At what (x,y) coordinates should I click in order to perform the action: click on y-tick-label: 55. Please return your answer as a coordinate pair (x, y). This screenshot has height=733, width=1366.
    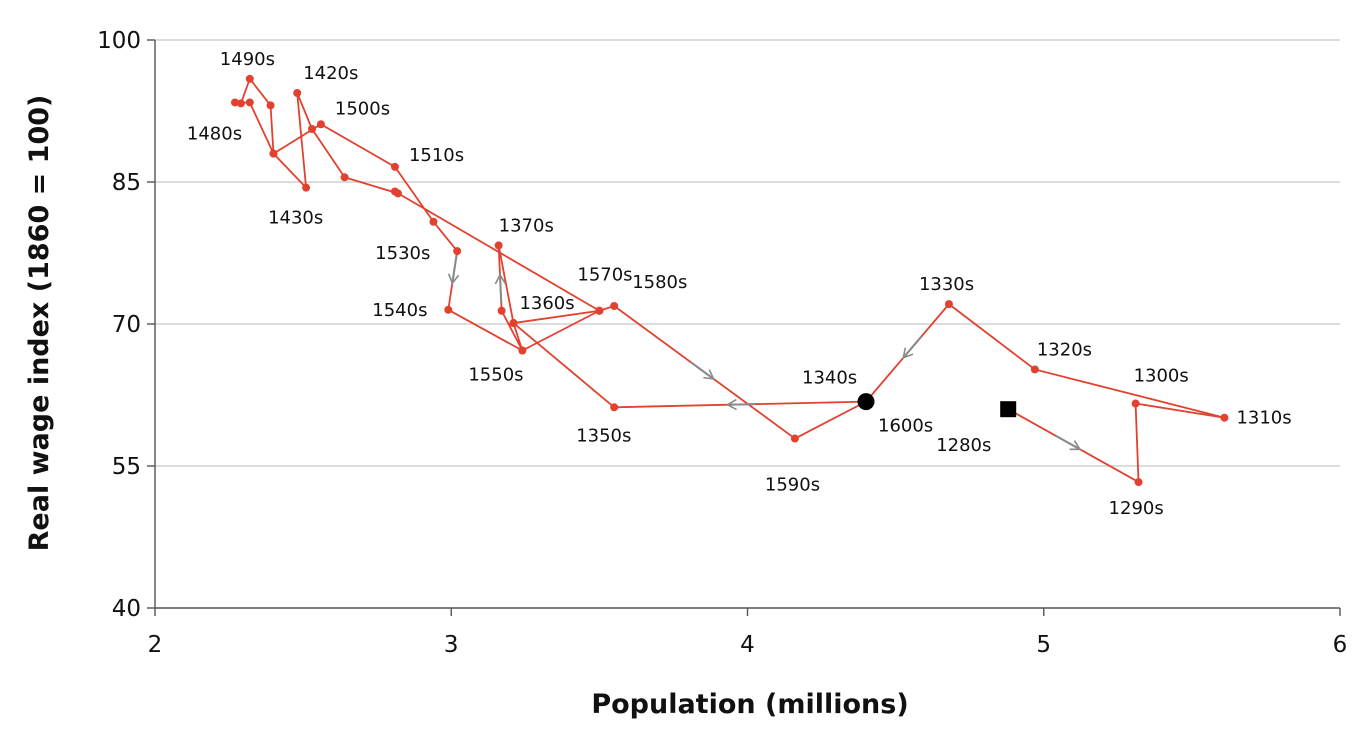
    Looking at the image, I should click on (126, 467).